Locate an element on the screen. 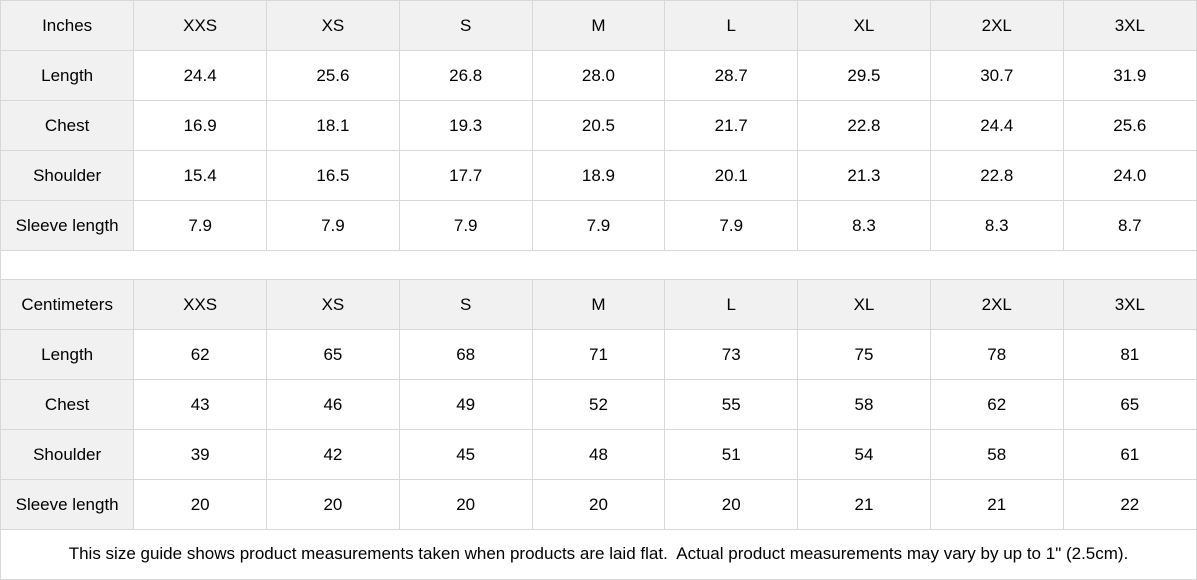 This screenshot has width=1197, height=580. value-cell: 55 is located at coordinates (731, 404).